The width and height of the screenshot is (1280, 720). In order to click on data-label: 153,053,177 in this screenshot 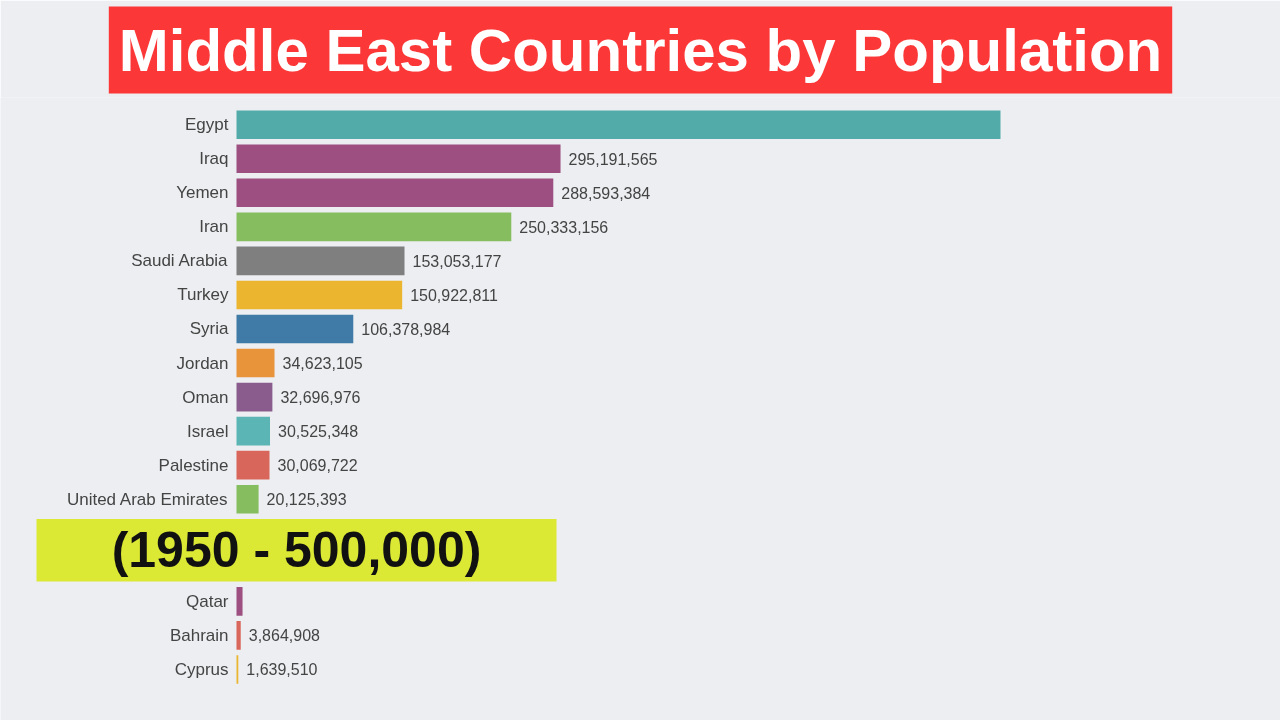, I will do `click(457, 261)`.